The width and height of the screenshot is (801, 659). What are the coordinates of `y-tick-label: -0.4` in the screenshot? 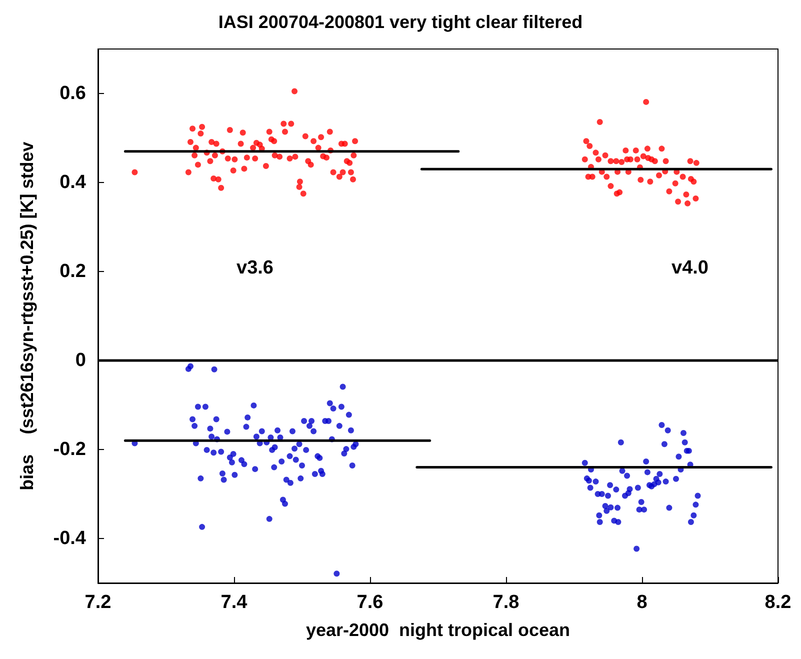 It's located at (69, 538).